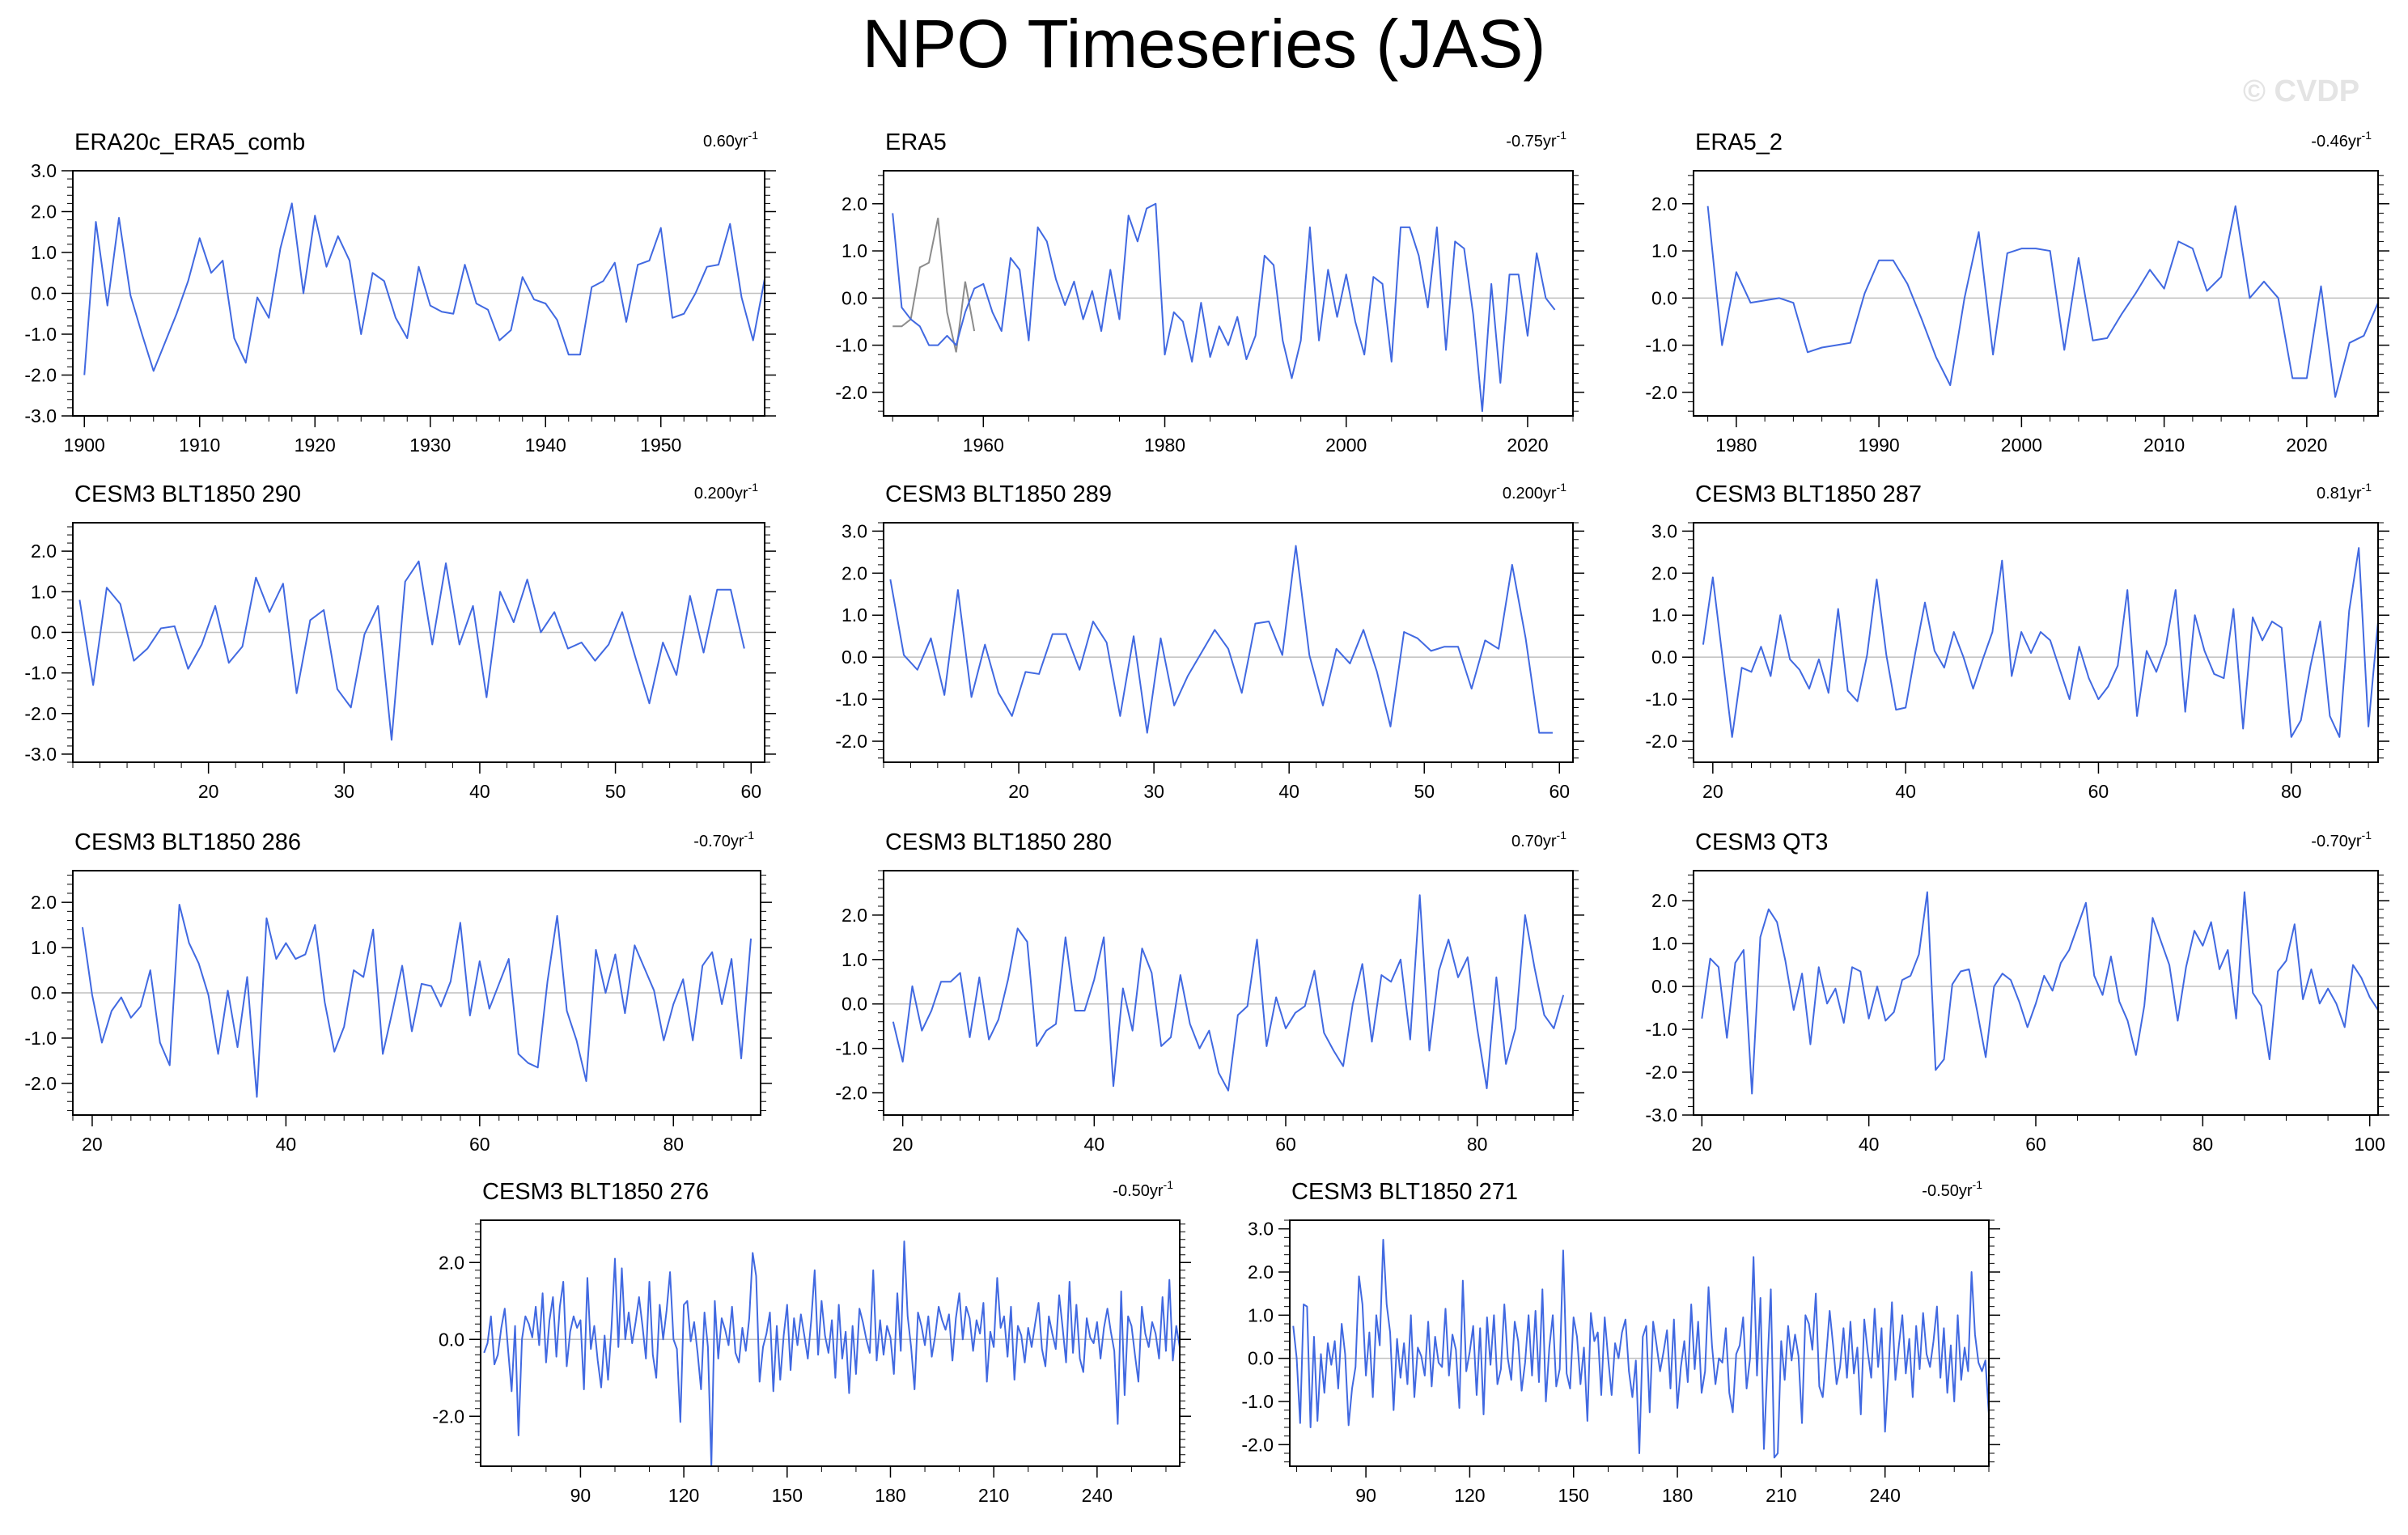 The width and height of the screenshot is (2408, 1535). What do you see at coordinates (595, 1192) in the screenshot?
I see `panel-title: CESM3 BLT1850 276` at bounding box center [595, 1192].